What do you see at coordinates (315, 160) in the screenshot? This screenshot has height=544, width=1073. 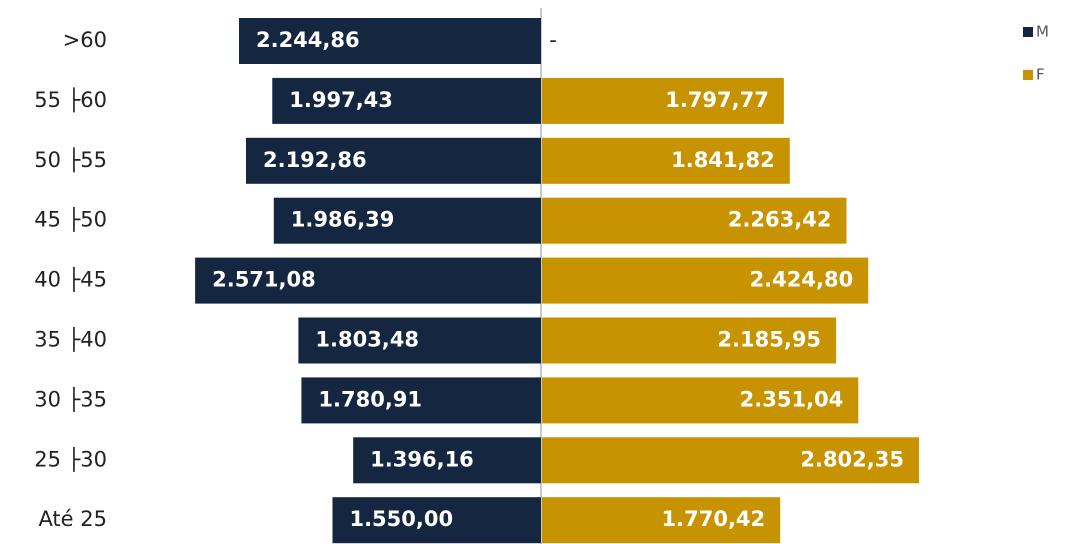 I see `value-label: 2.192,86` at bounding box center [315, 160].